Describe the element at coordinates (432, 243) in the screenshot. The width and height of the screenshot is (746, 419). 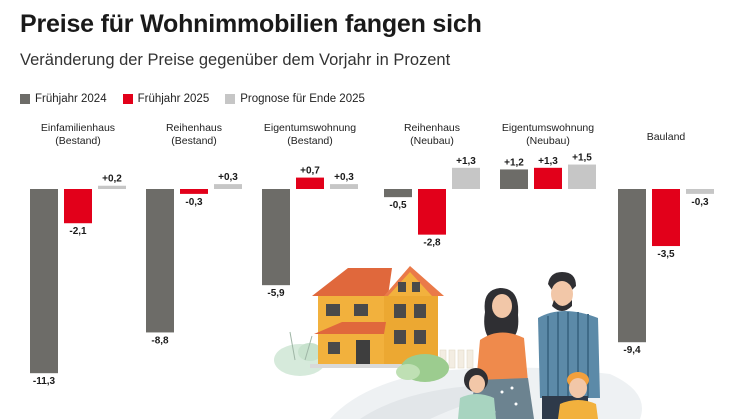
I see `data-label: -2,8` at that location.